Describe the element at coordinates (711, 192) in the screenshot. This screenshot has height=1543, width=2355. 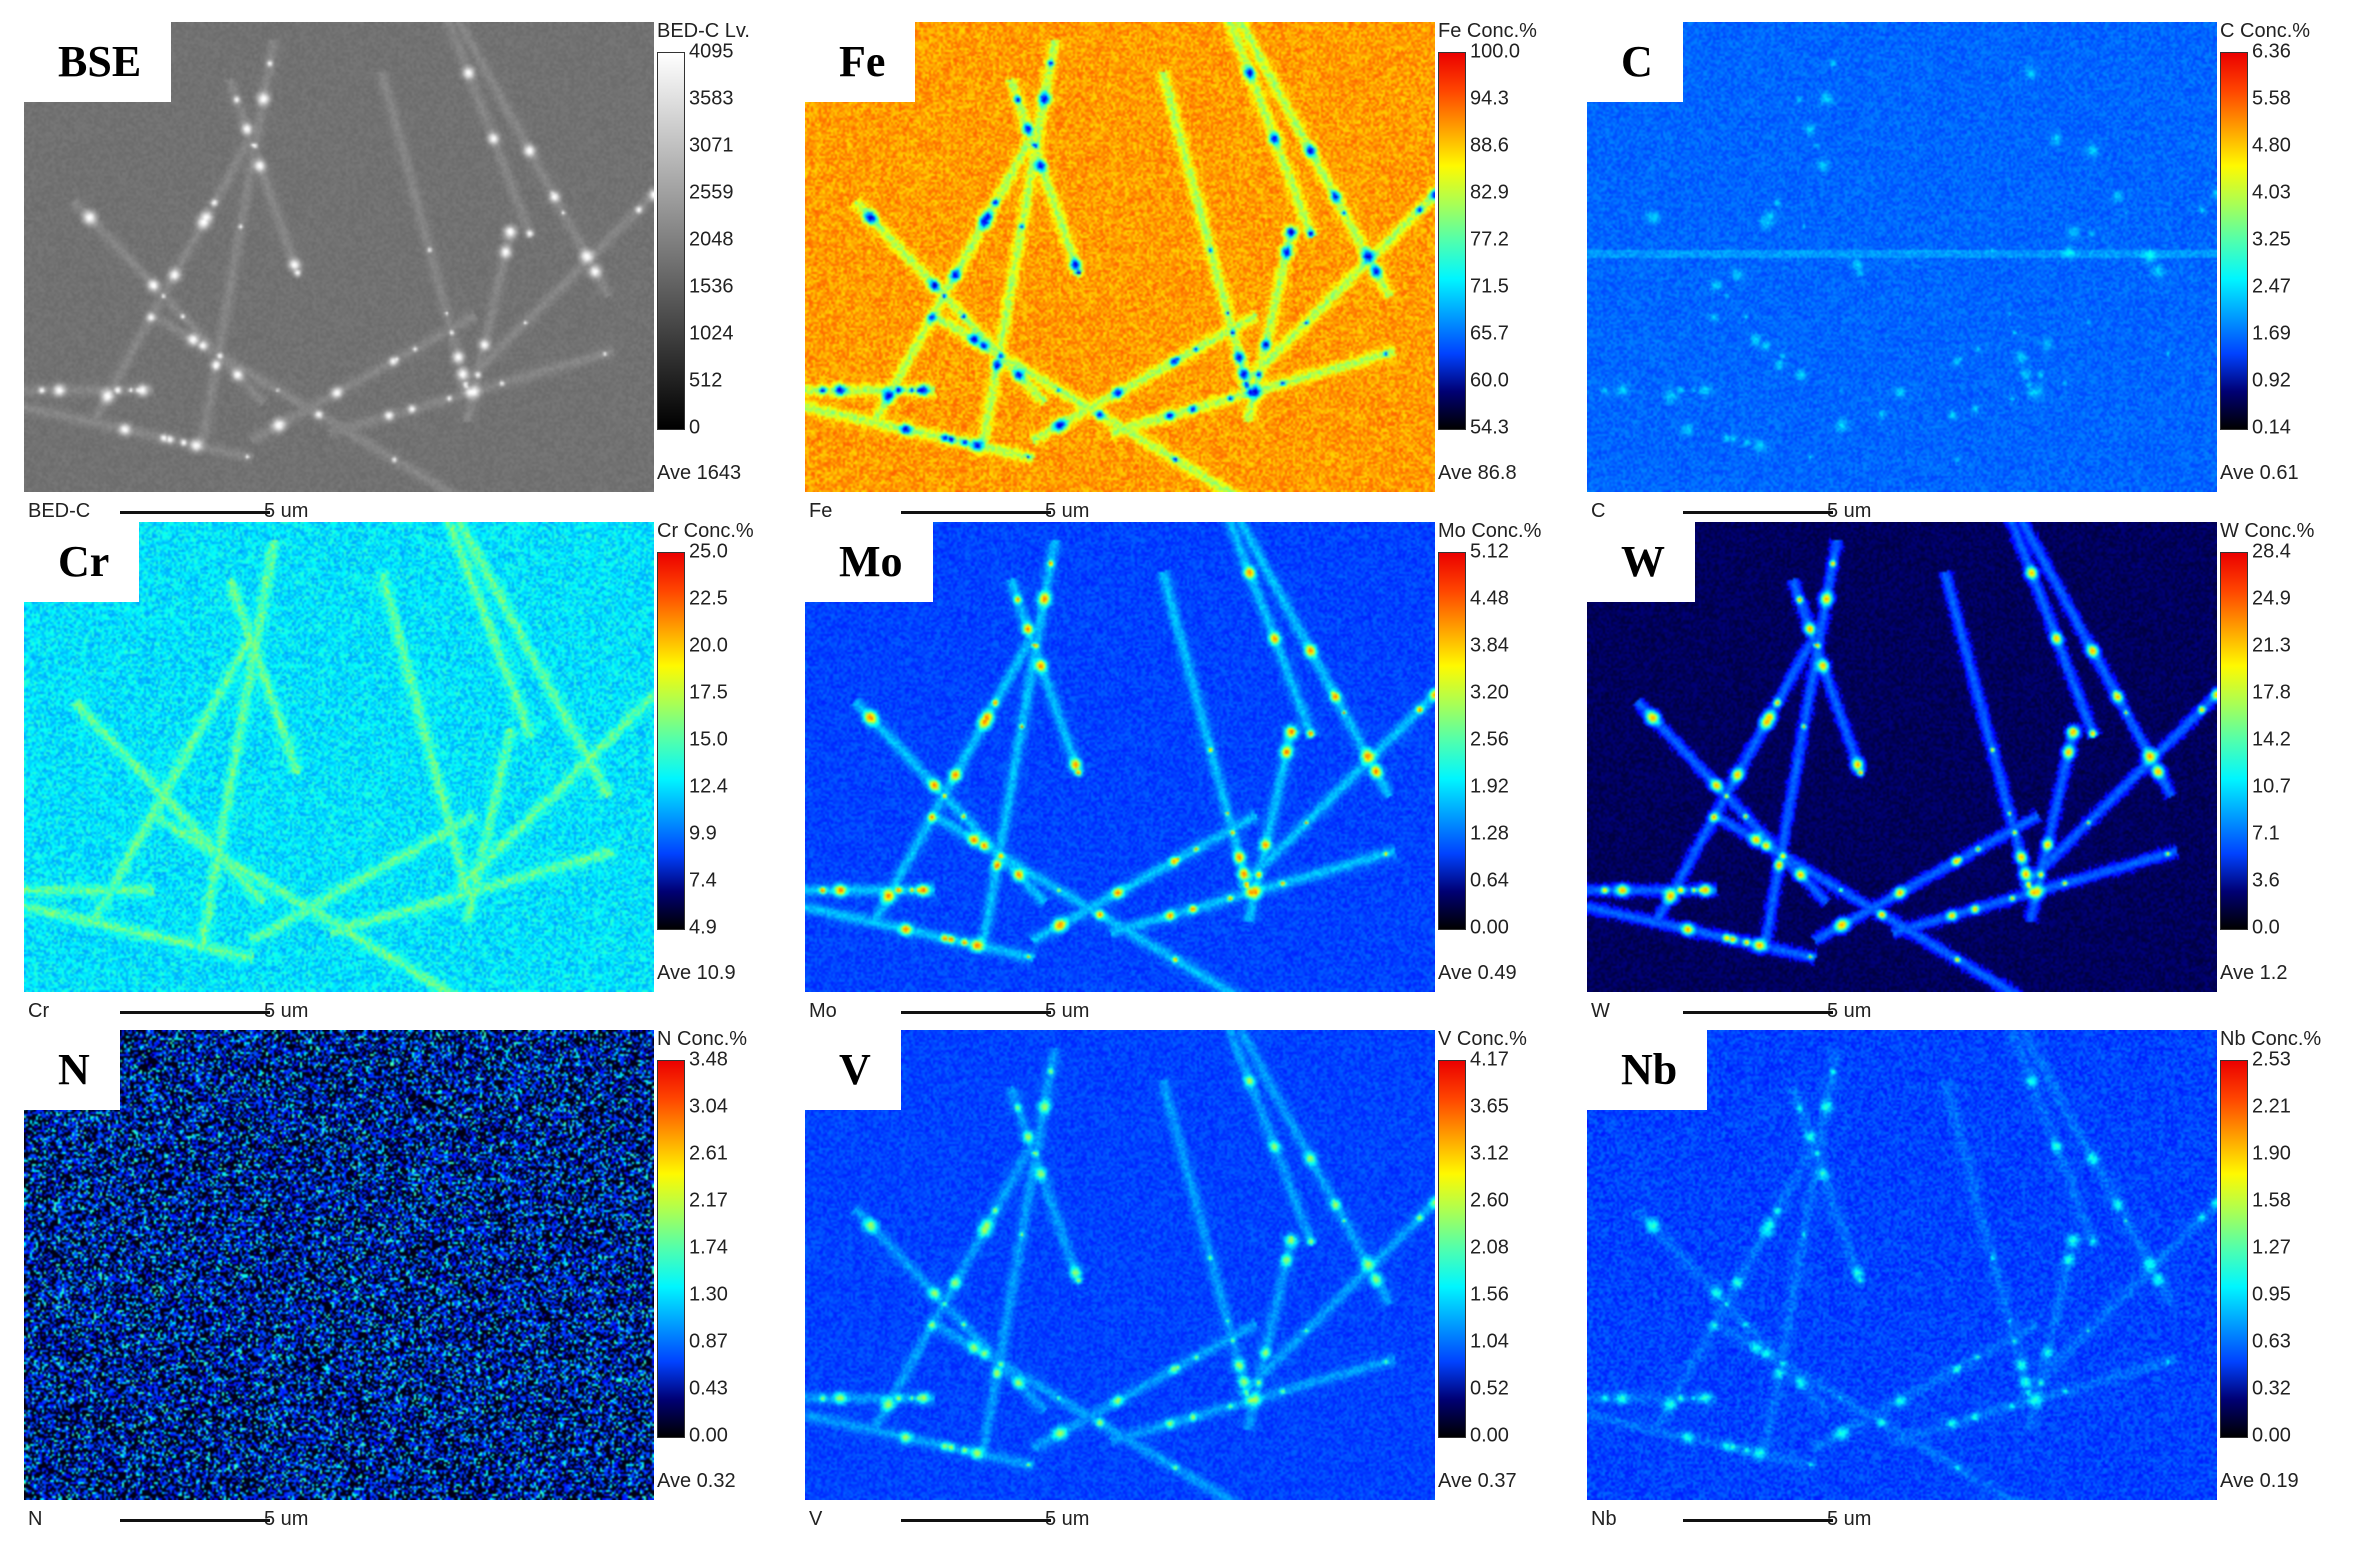
I see `colorbar-tick: 2559` at that location.